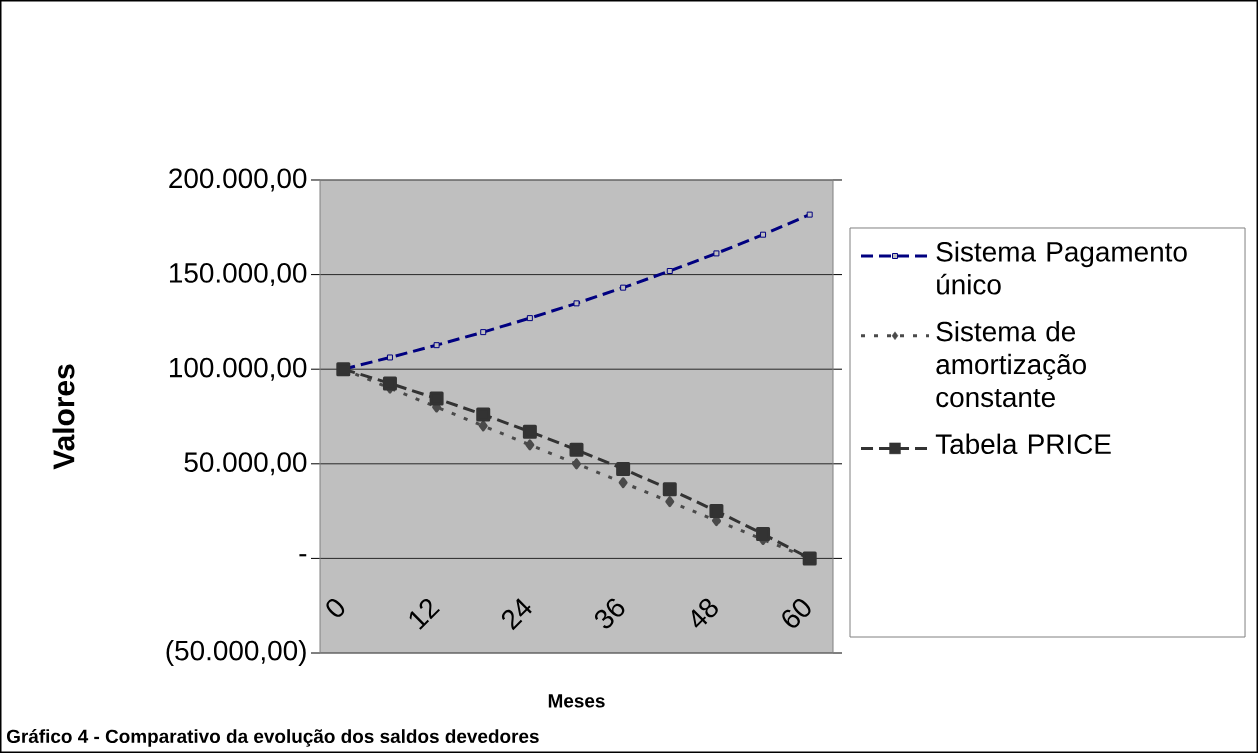 The height and width of the screenshot is (753, 1258). What do you see at coordinates (609, 613) in the screenshot?
I see `x-tick-label: 36` at bounding box center [609, 613].